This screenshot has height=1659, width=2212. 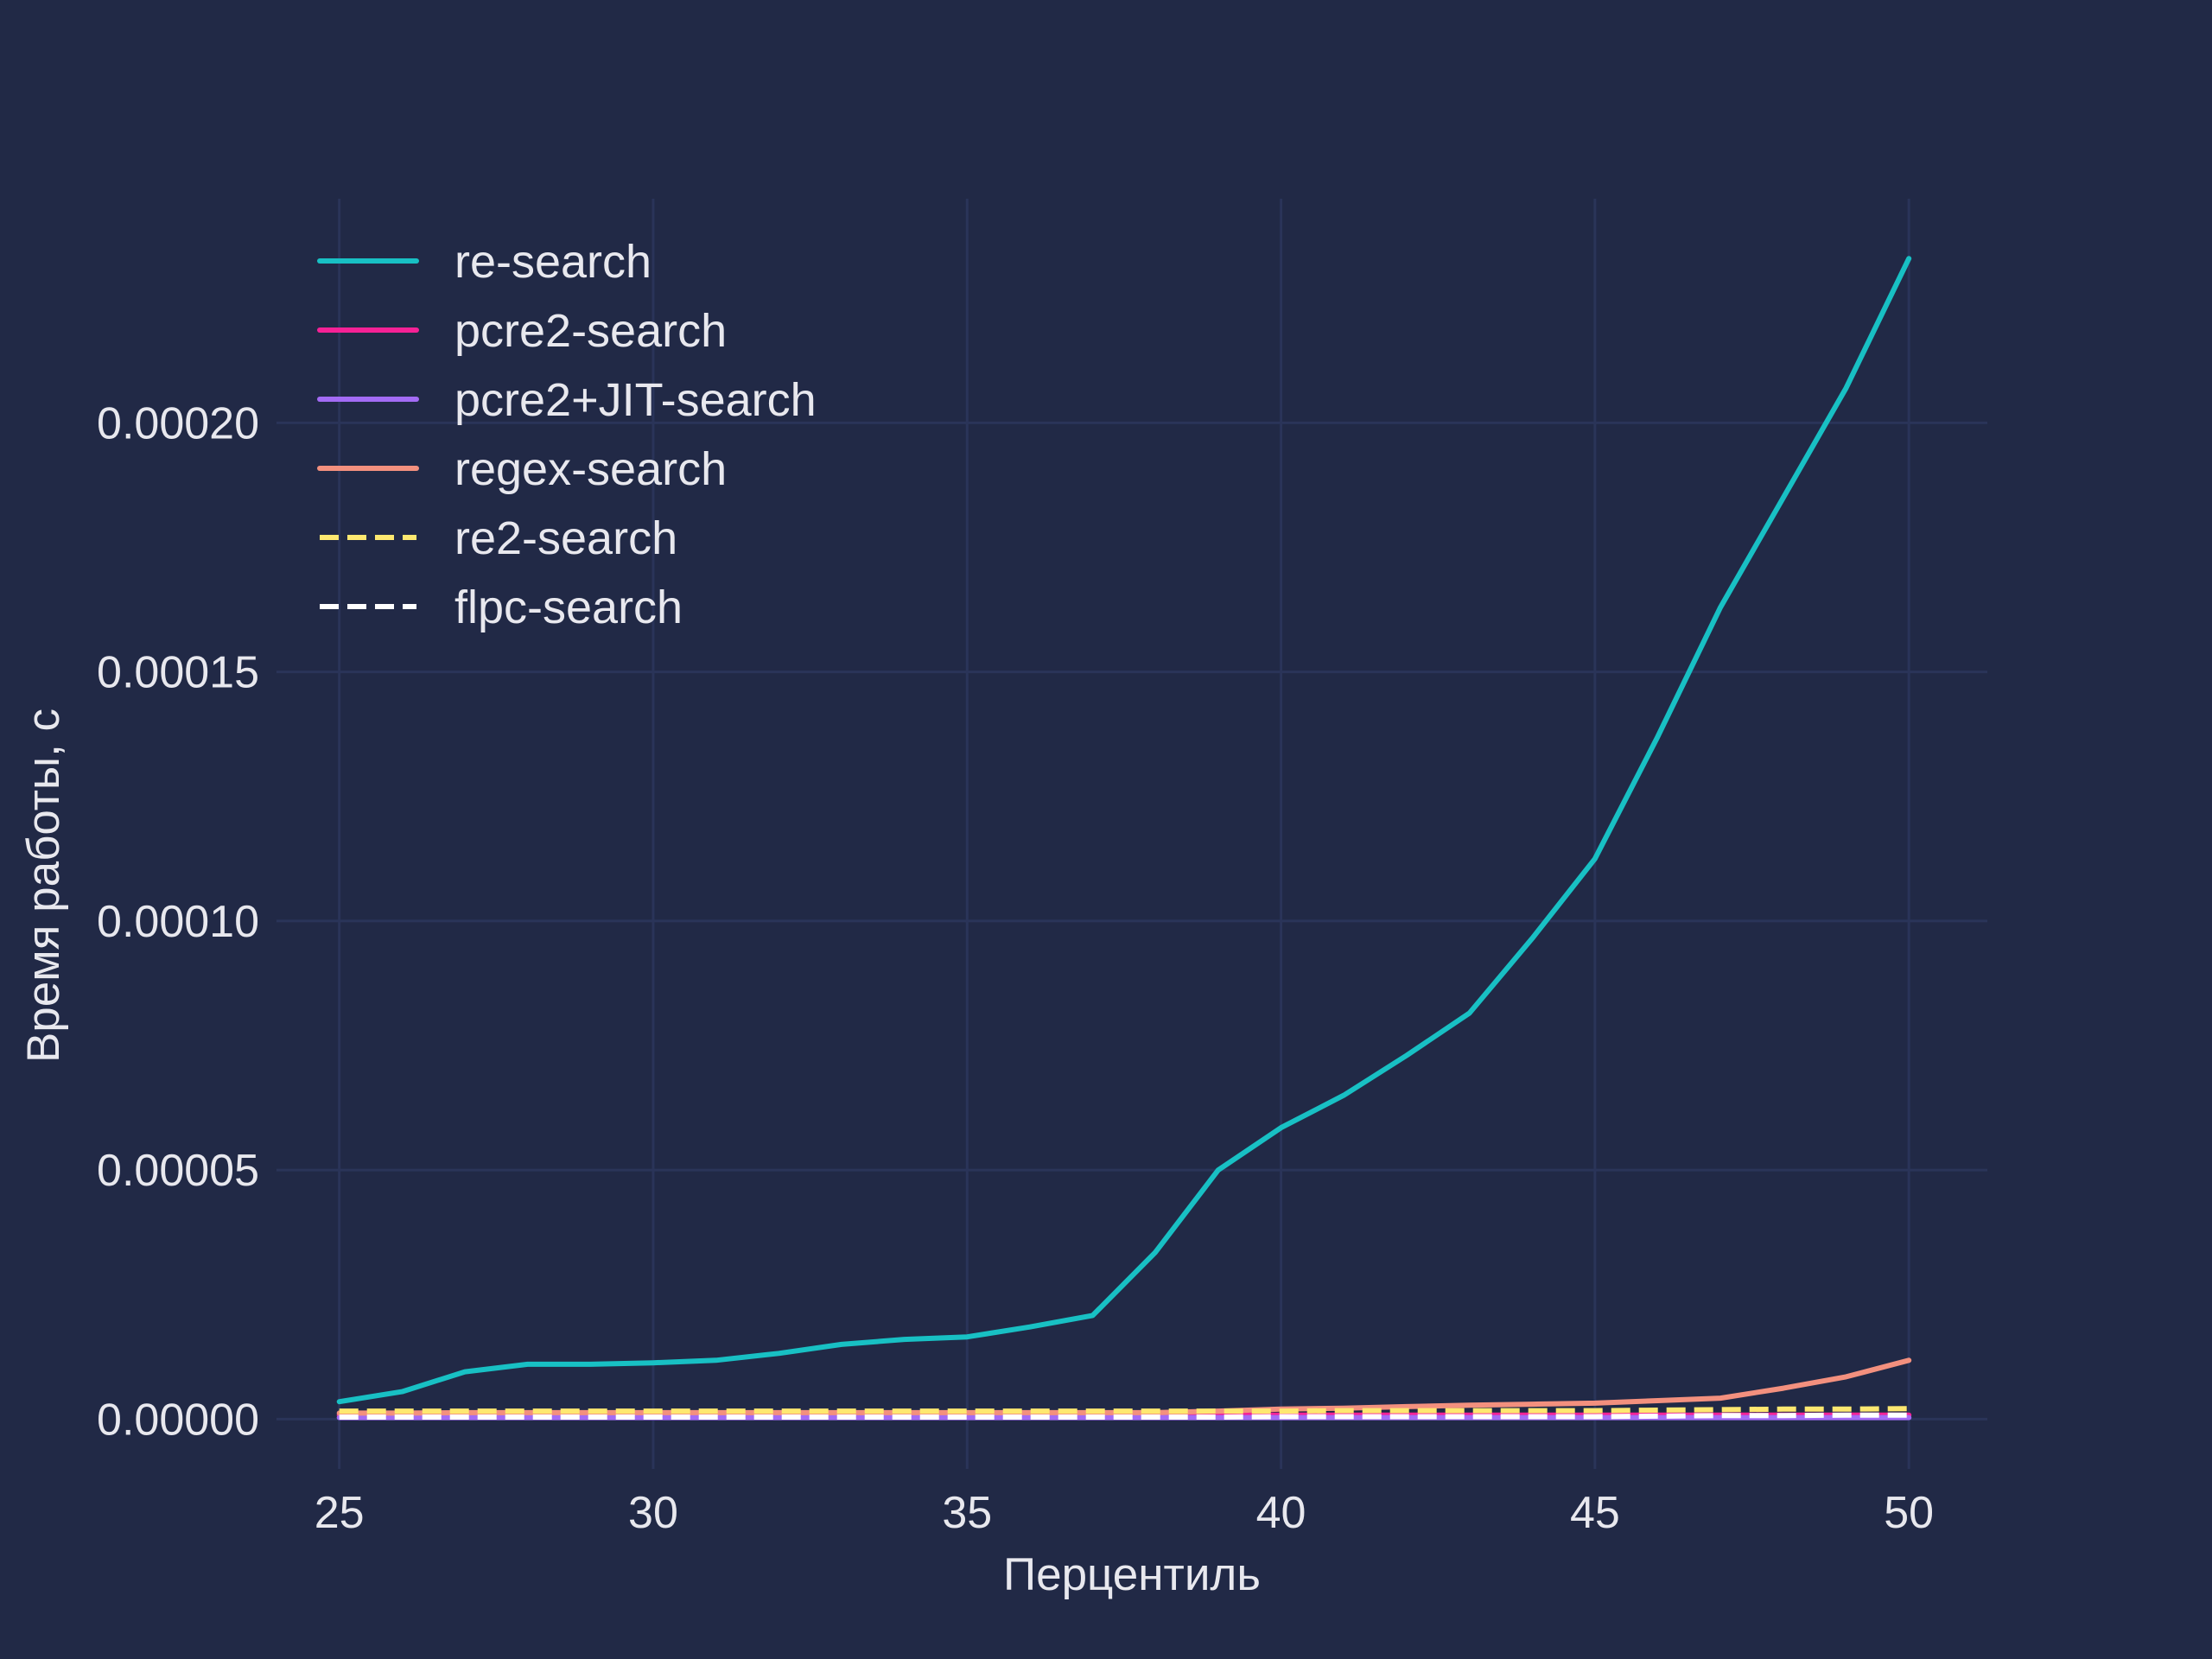 I want to click on x-tick-label: 25, so click(x=340, y=1513).